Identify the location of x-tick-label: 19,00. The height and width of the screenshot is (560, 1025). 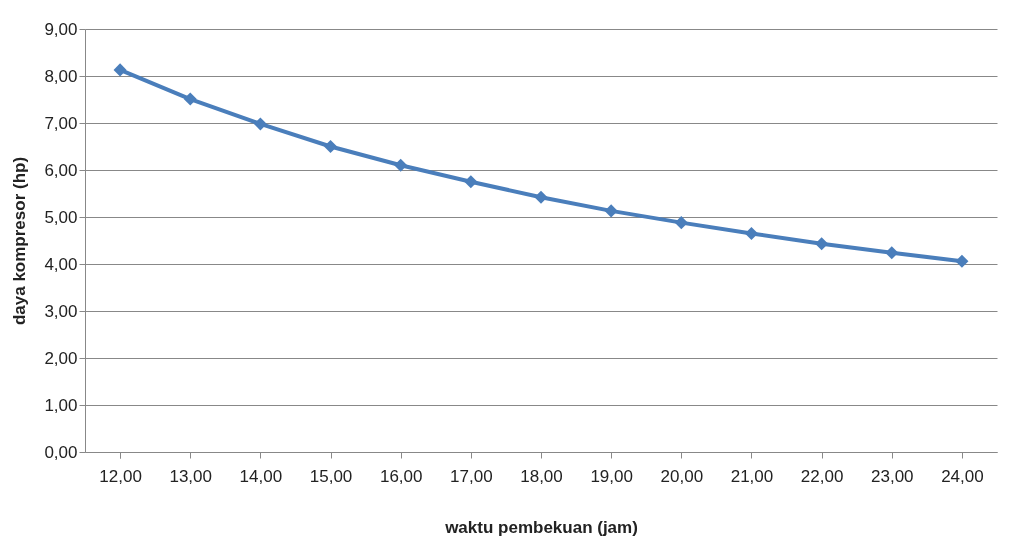
(611, 476).